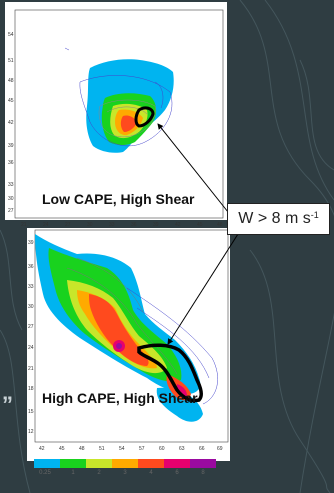  What do you see at coordinates (156, 225) in the screenshot?
I see `x-tick: 39` at bounding box center [156, 225].